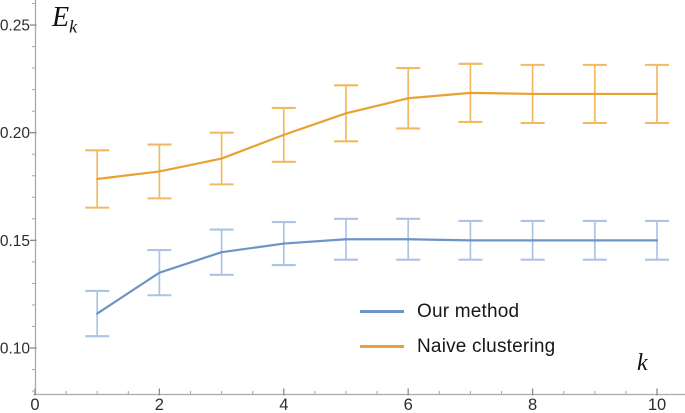 This screenshot has width=685, height=413. What do you see at coordinates (382, 311) in the screenshot?
I see `our-method-line-swatch` at bounding box center [382, 311].